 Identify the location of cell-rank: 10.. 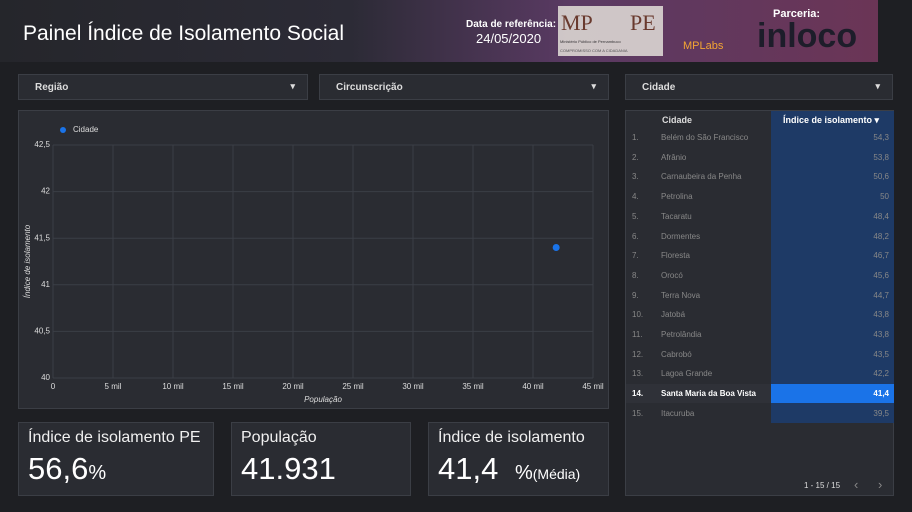
(638, 315).